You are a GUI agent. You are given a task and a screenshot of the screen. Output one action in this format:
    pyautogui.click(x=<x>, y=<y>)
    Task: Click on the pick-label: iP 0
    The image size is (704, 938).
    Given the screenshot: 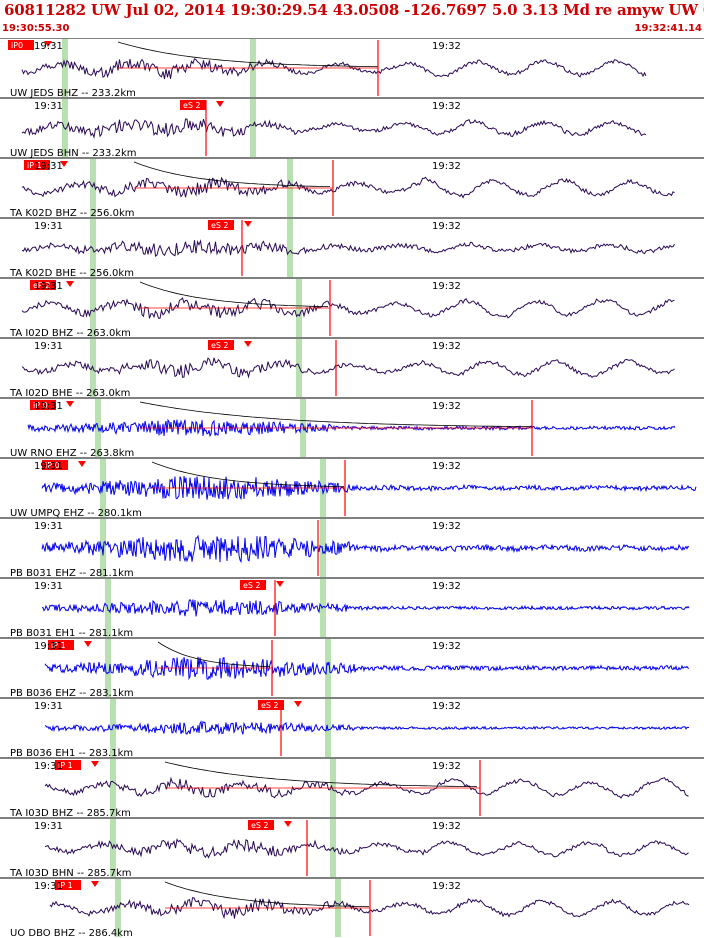 What is the action you would take?
    pyautogui.click(x=40, y=405)
    